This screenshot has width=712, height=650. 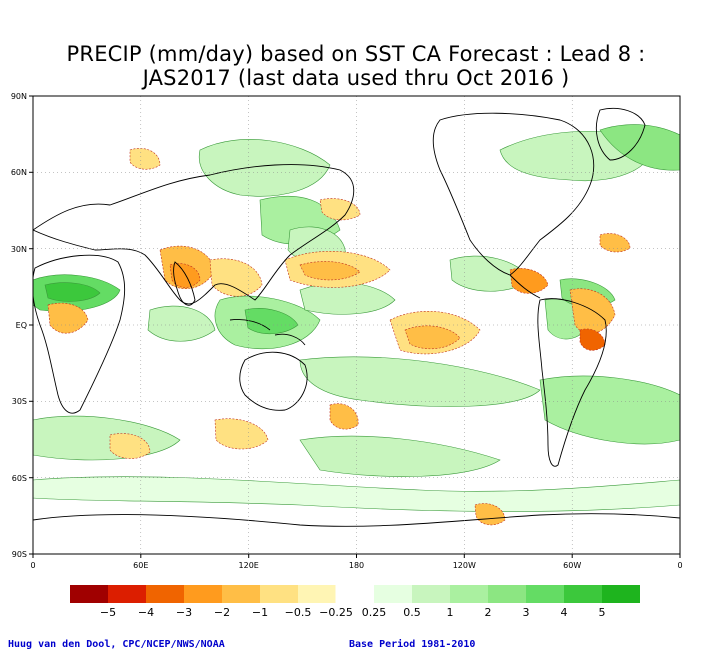 What do you see at coordinates (19, 96) in the screenshot?
I see `lat-label-90n: 90N` at bounding box center [19, 96].